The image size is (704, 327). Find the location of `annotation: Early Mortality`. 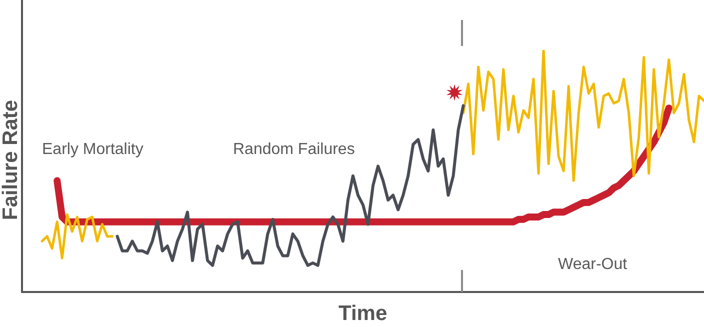

annotation: Early Mortality is located at coordinates (93, 150).